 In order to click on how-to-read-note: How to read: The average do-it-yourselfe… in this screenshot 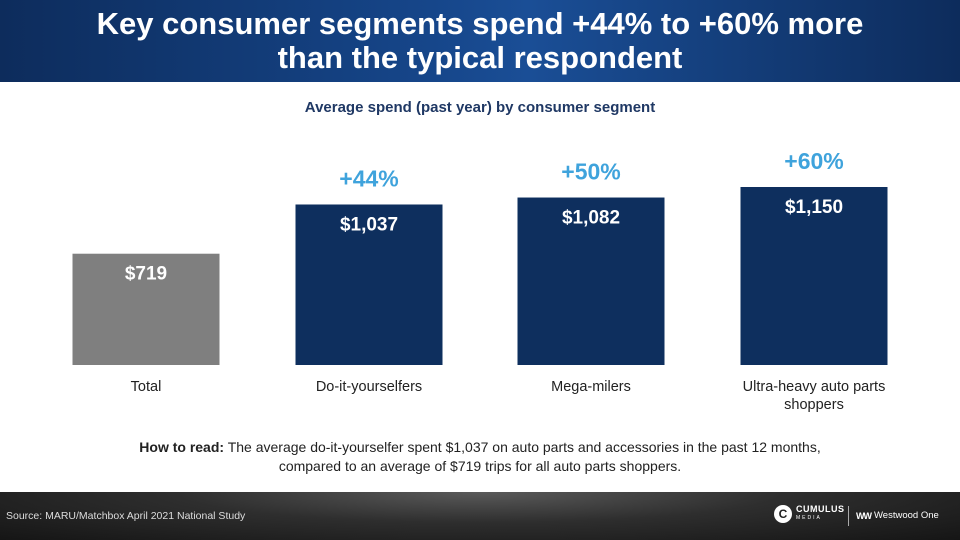, I will do `click(480, 457)`.